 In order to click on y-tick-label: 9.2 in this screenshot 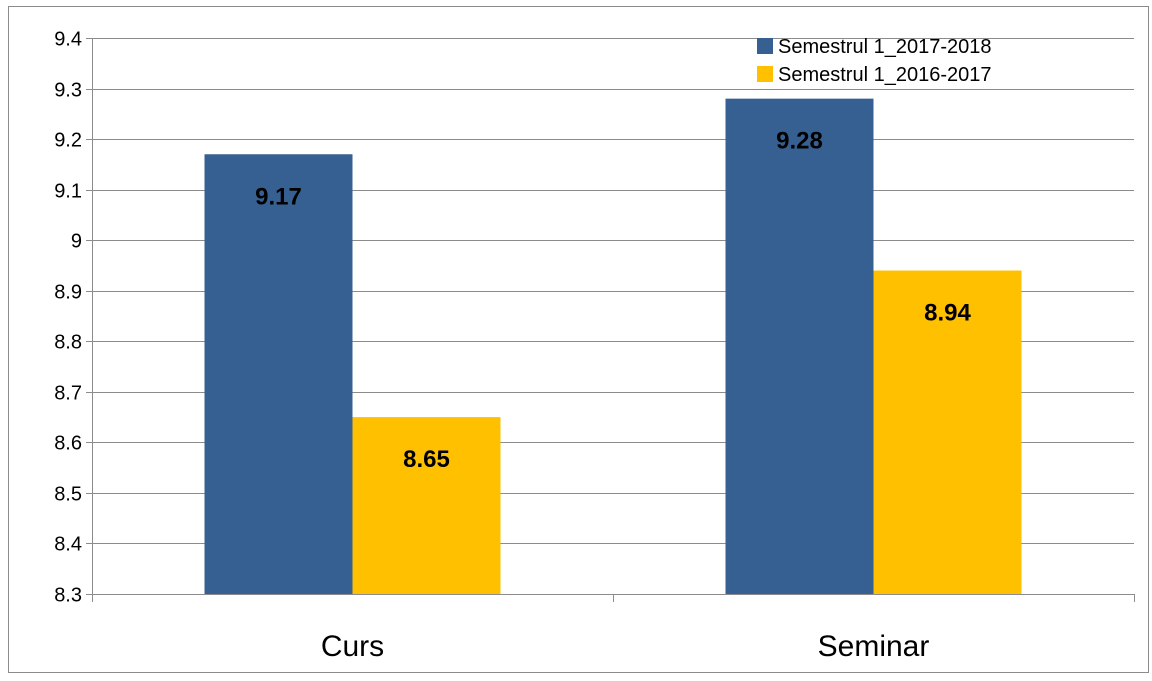, I will do `click(68, 141)`.